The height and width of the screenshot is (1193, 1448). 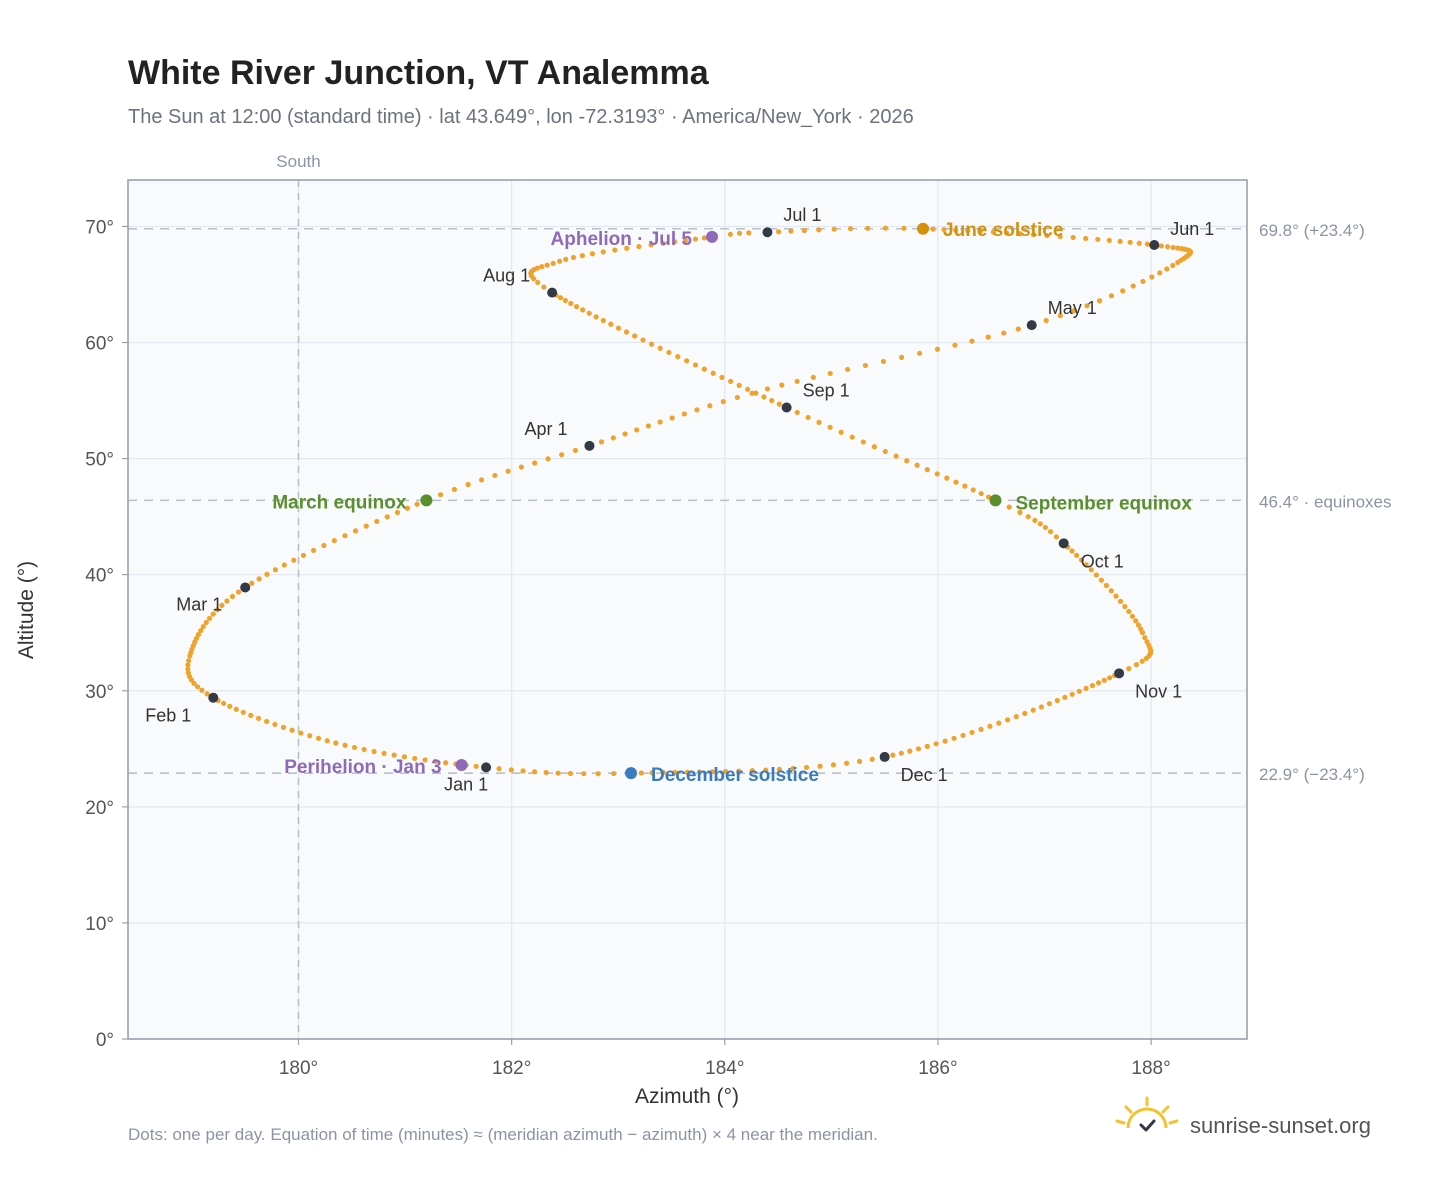 What do you see at coordinates (1147, 1114) in the screenshot?
I see `sun-logo-icon` at bounding box center [1147, 1114].